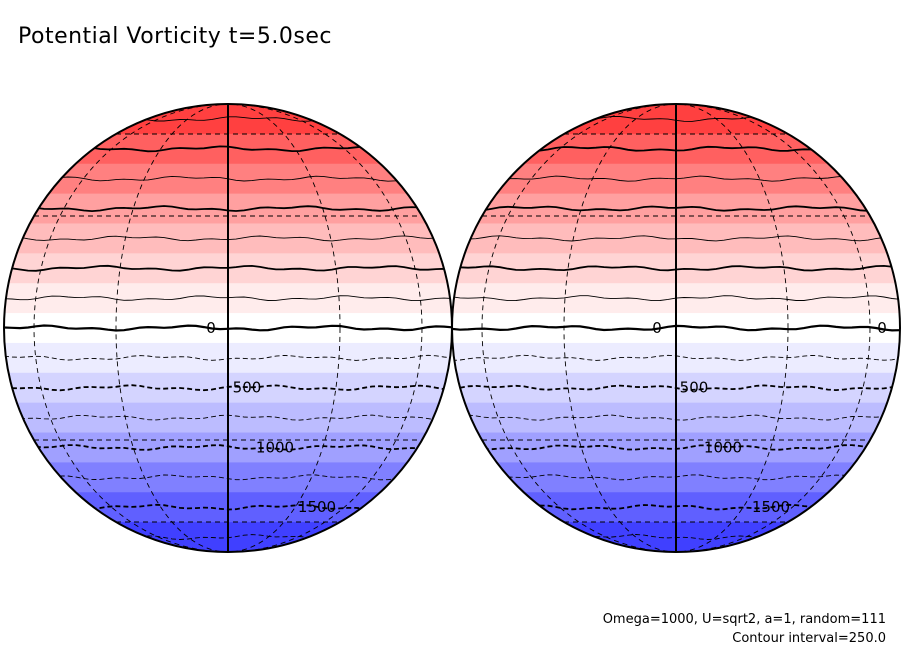  Describe the element at coordinates (809, 638) in the screenshot. I see `contour-interval-note: Contour interval=250.0` at that location.